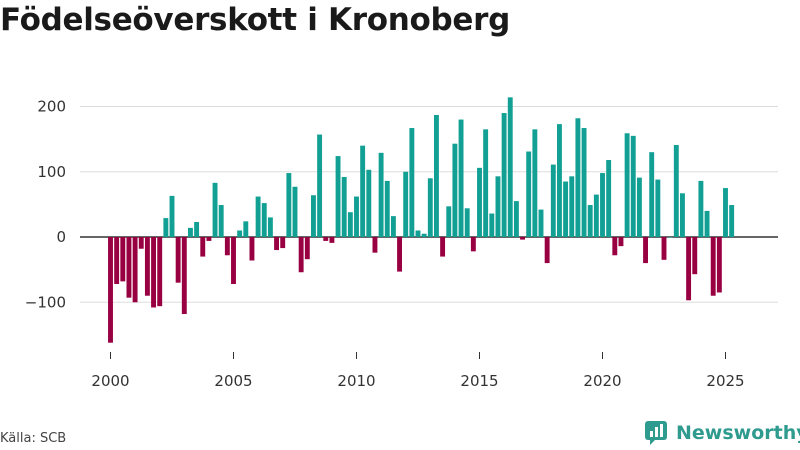  What do you see at coordinates (725, 381) in the screenshot?
I see `x-tick-label: 2025` at bounding box center [725, 381].